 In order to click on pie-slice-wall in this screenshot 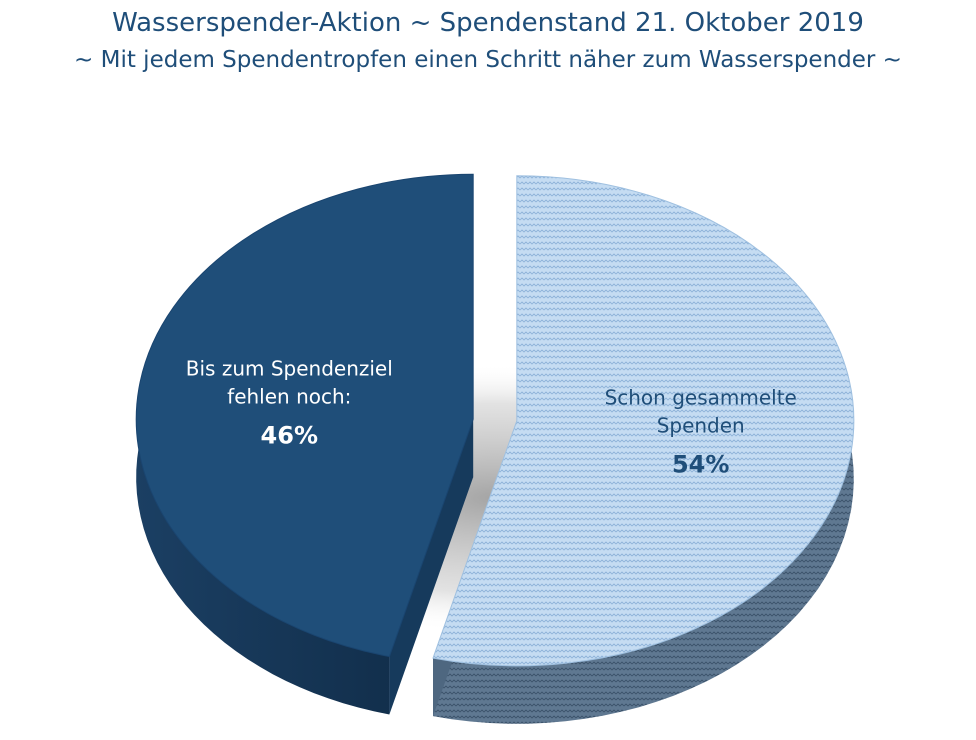, I will do `click(431, 567)`.